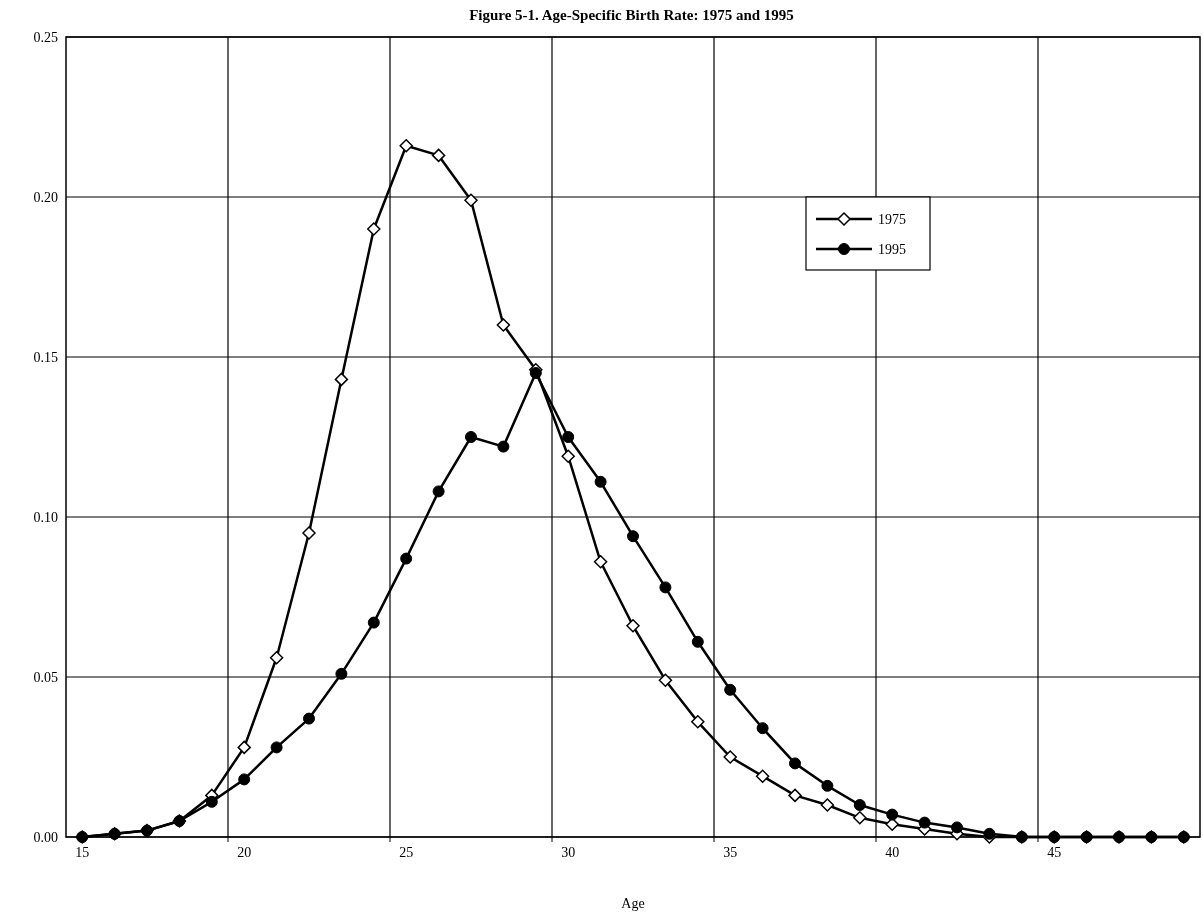  I want to click on x-tick-label: 30, so click(568, 852).